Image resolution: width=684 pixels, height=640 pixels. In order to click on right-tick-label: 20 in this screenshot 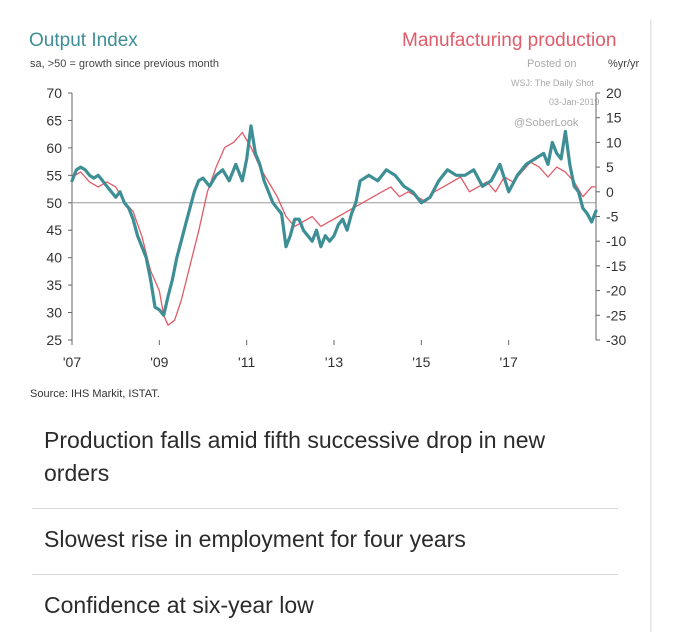, I will do `click(614, 93)`.